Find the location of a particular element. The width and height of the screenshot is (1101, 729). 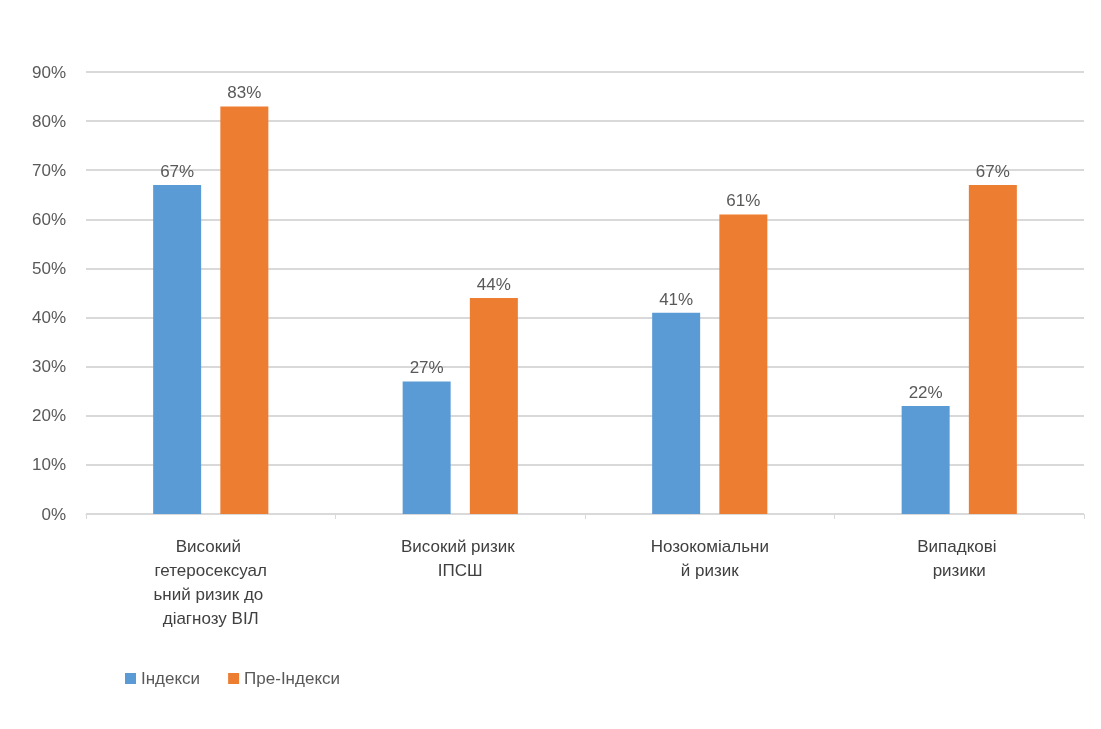

y-tick-label: 90% is located at coordinates (48, 72).